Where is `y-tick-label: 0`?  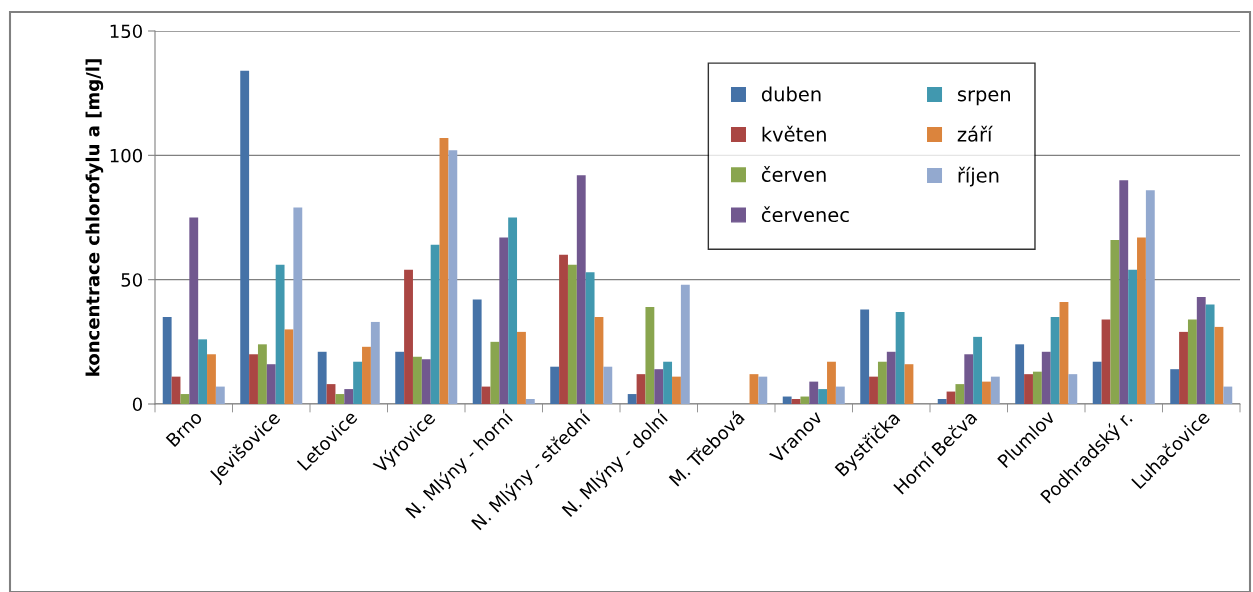
y-tick-label: 0 is located at coordinates (137, 404).